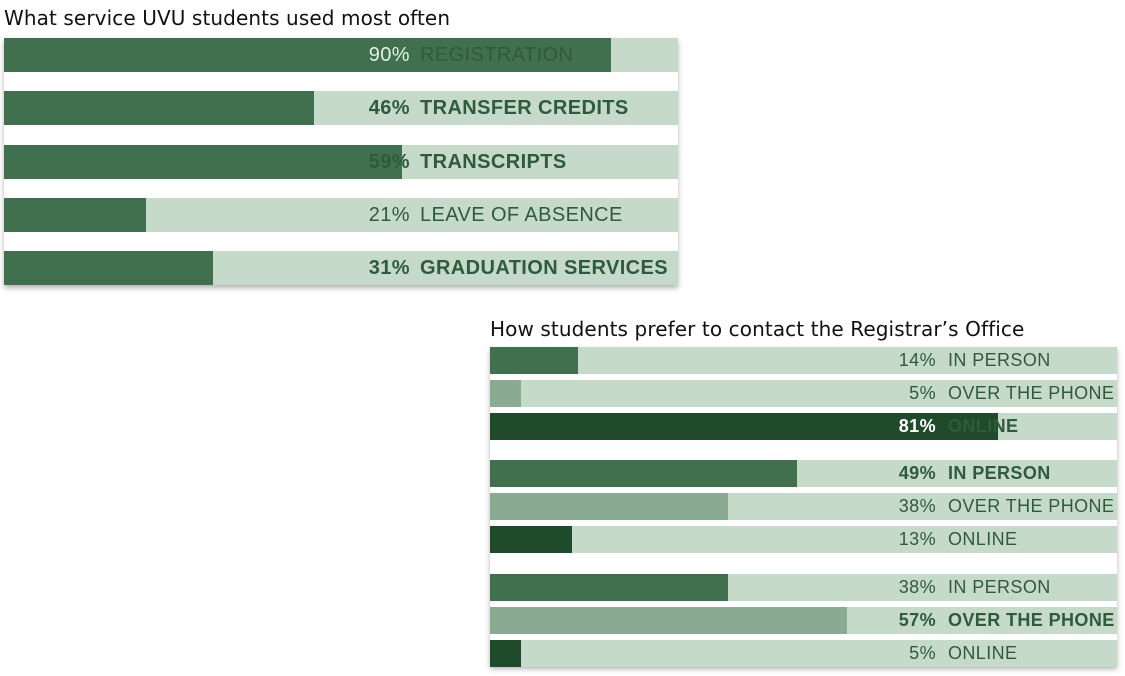  What do you see at coordinates (108, 268) in the screenshot?
I see `bar-fill-service-graduation-services` at bounding box center [108, 268].